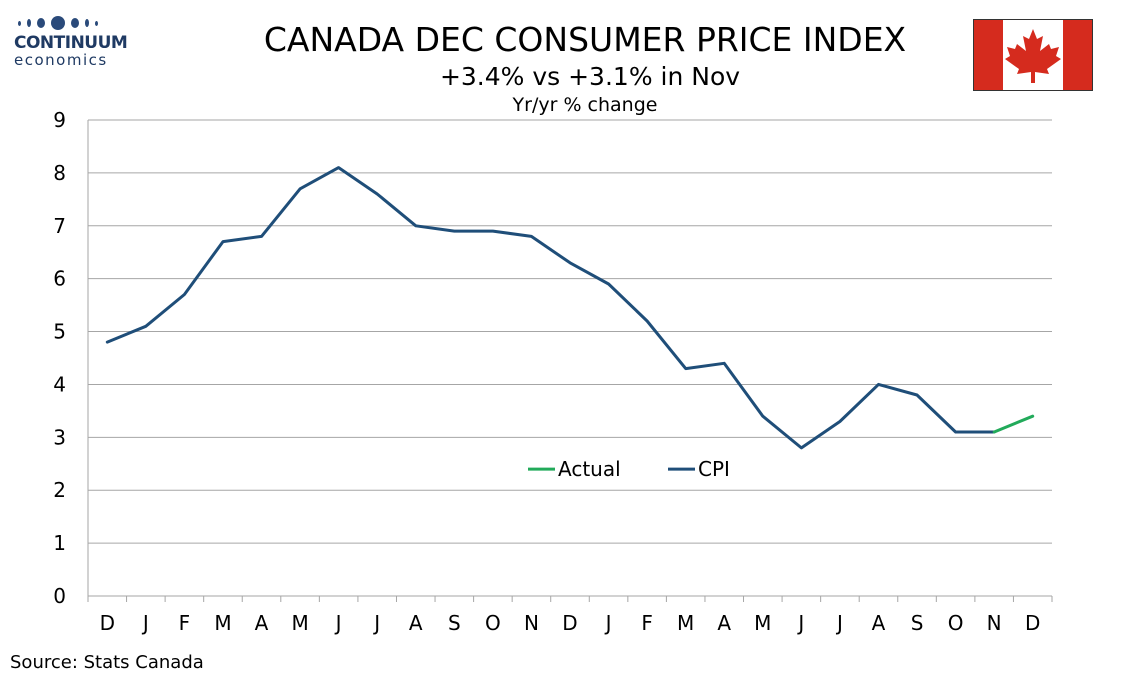  I want to click on continuum-logo: CONTINUUM economics, so click(74, 41).